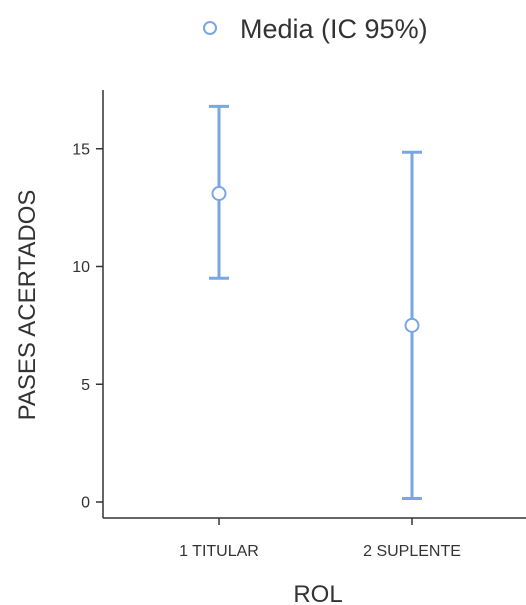  I want to click on y-ticks: 0 5 10 15, so click(87, 326).